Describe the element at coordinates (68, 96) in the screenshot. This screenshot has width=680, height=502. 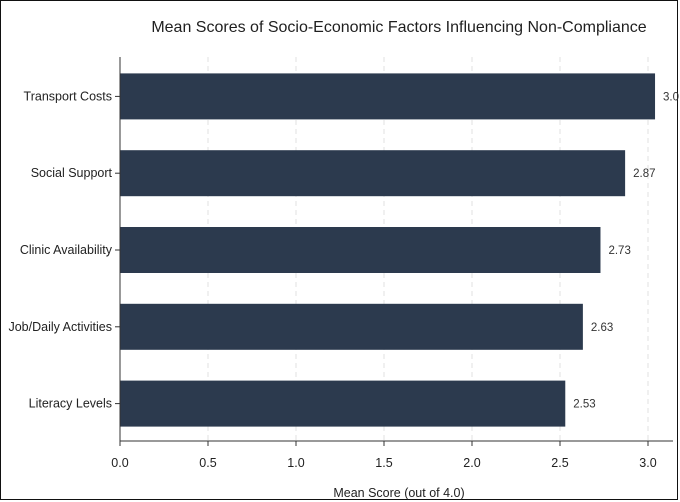
I see `y-tick-label: Transport Costs` at that location.